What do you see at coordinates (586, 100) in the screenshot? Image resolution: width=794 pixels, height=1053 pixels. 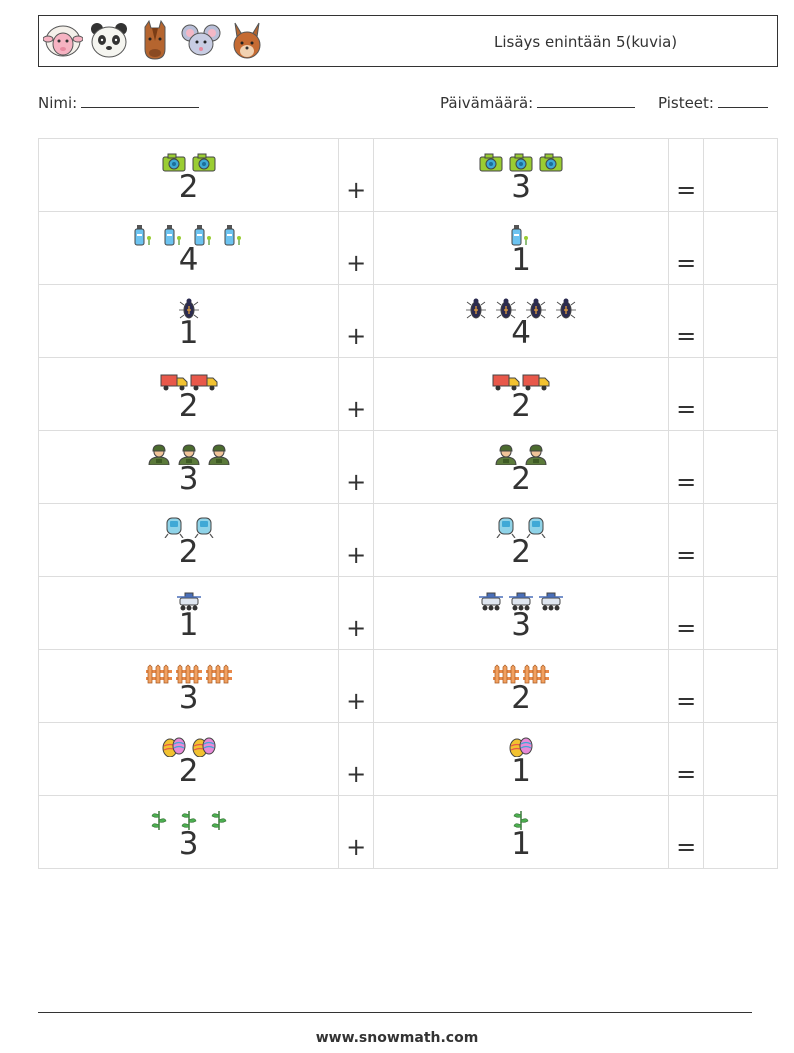 I see `date-blank` at bounding box center [586, 100].